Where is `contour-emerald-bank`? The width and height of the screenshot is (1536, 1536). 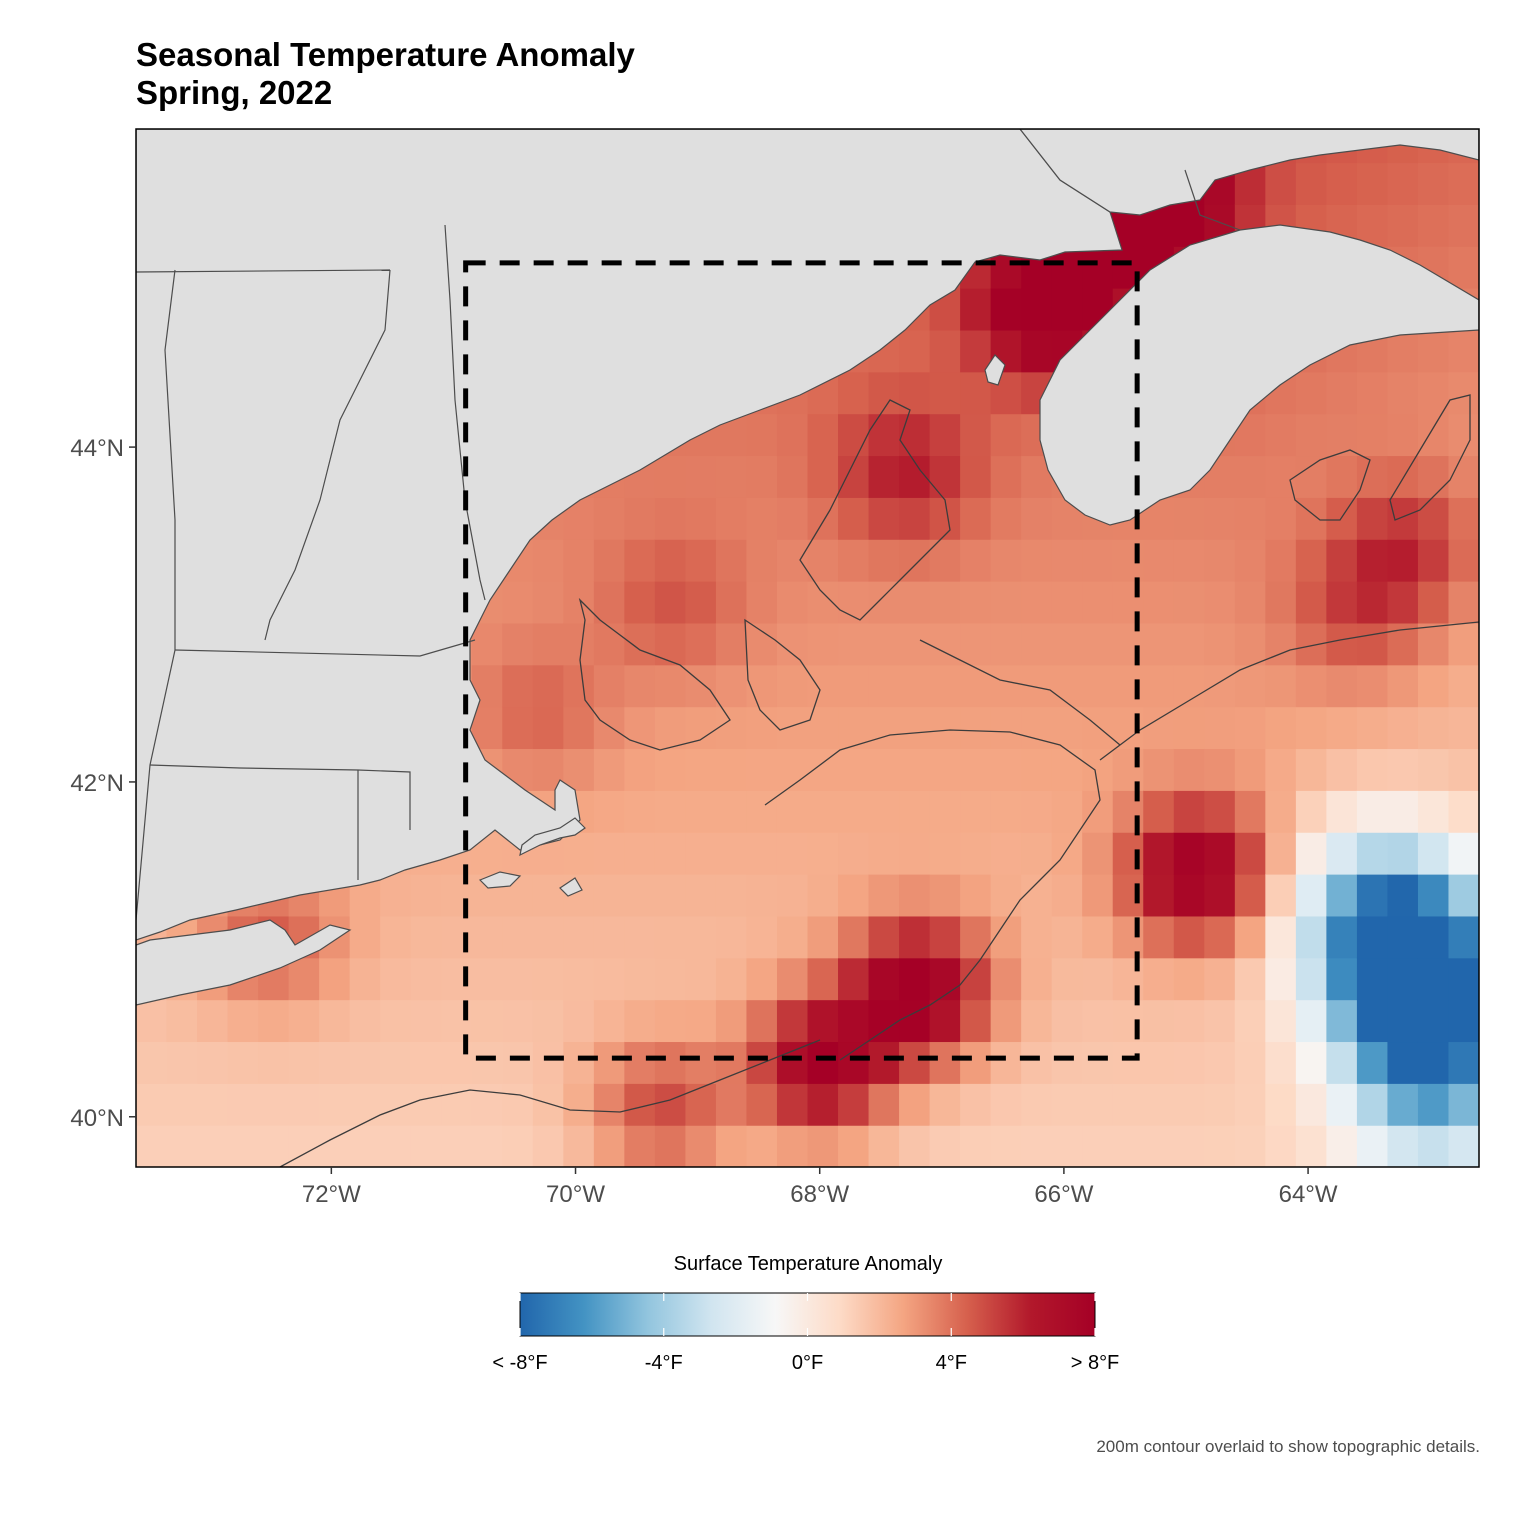 contour-emerald-bank is located at coordinates (1330, 485).